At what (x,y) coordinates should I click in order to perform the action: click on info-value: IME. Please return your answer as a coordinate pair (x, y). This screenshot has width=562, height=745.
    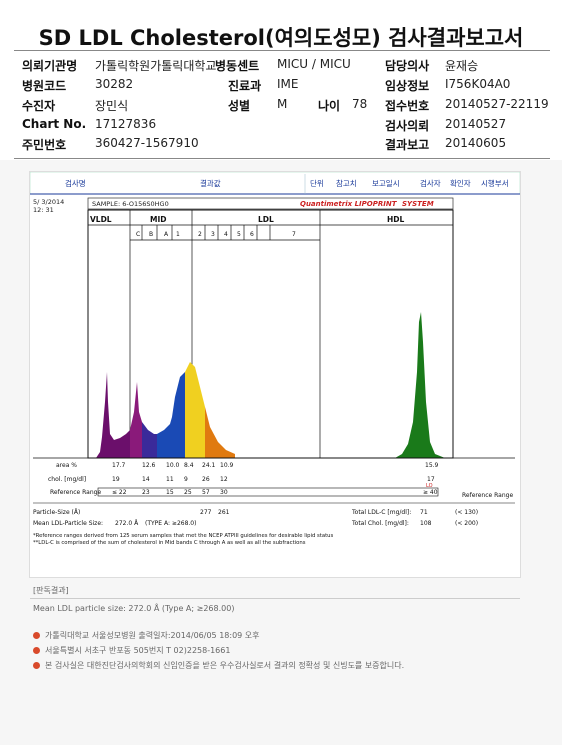
    Looking at the image, I should click on (288, 84).